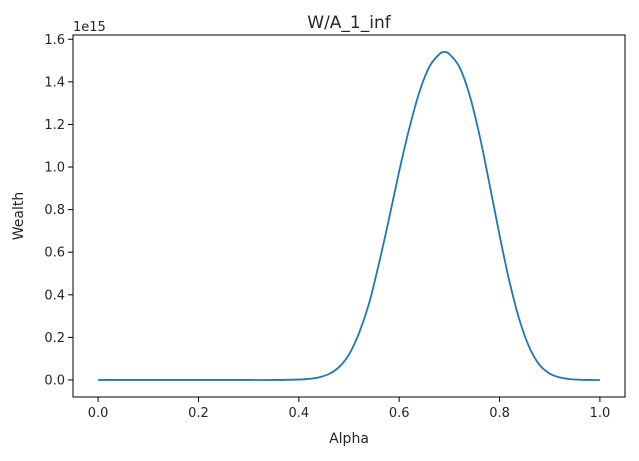 The width and height of the screenshot is (639, 461). I want to click on x-tick-label: 0.8, so click(499, 413).